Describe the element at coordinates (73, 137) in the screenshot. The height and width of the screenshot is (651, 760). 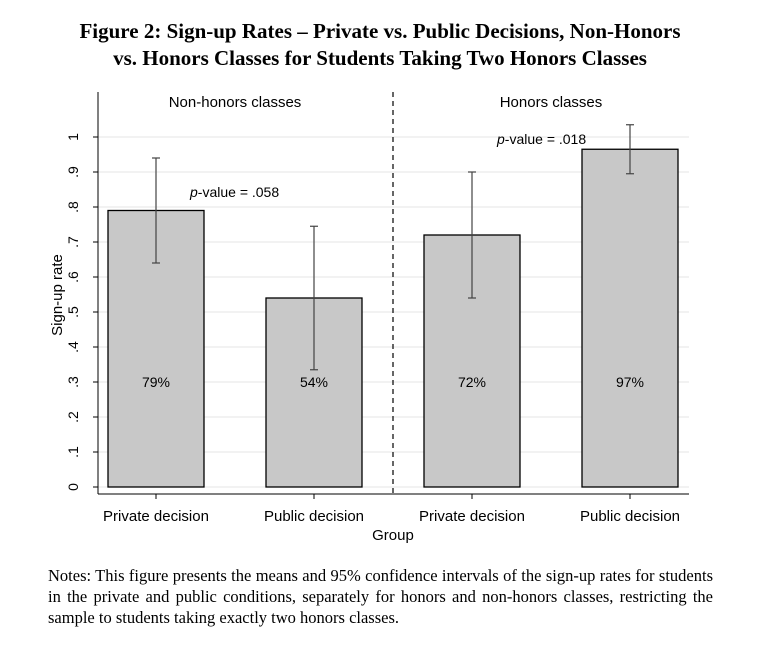
I see `y-tick-label-10: 1` at that location.